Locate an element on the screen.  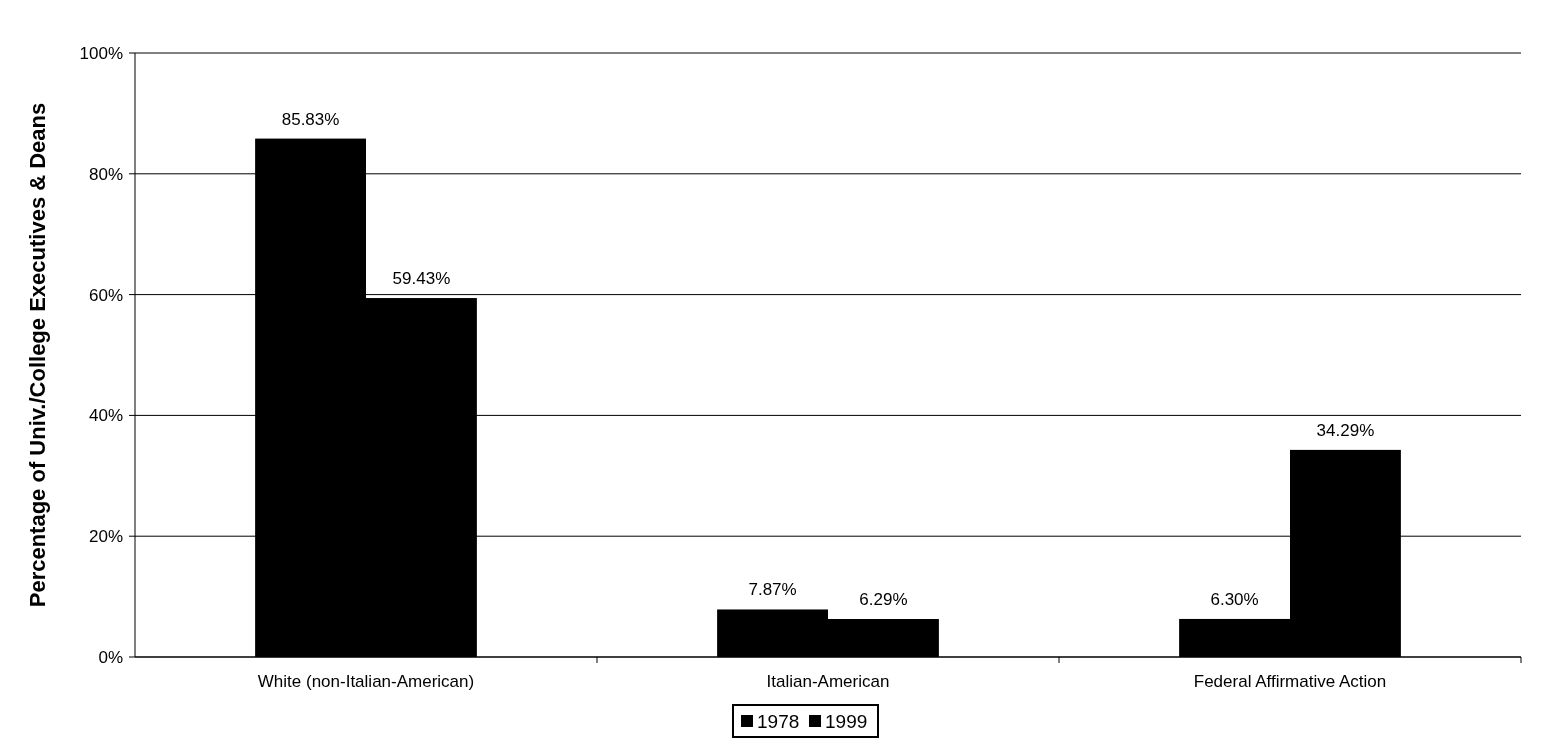
legend-label: 1999 is located at coordinates (846, 721).